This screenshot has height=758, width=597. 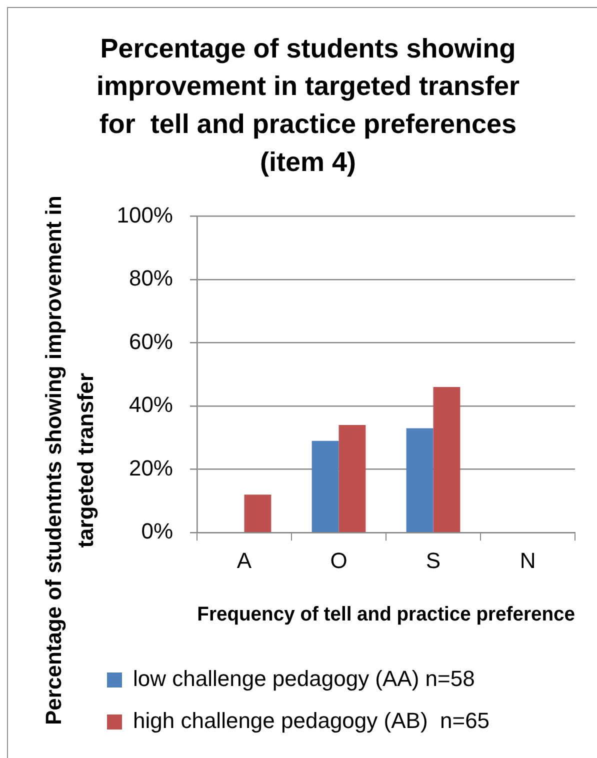 What do you see at coordinates (144, 215) in the screenshot?
I see `y-tick-label: 100%` at bounding box center [144, 215].